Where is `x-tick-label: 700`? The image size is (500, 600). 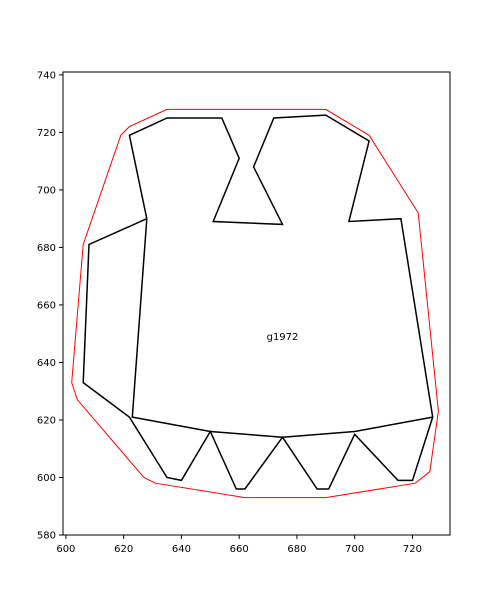 x-tick-label: 700 is located at coordinates (354, 549).